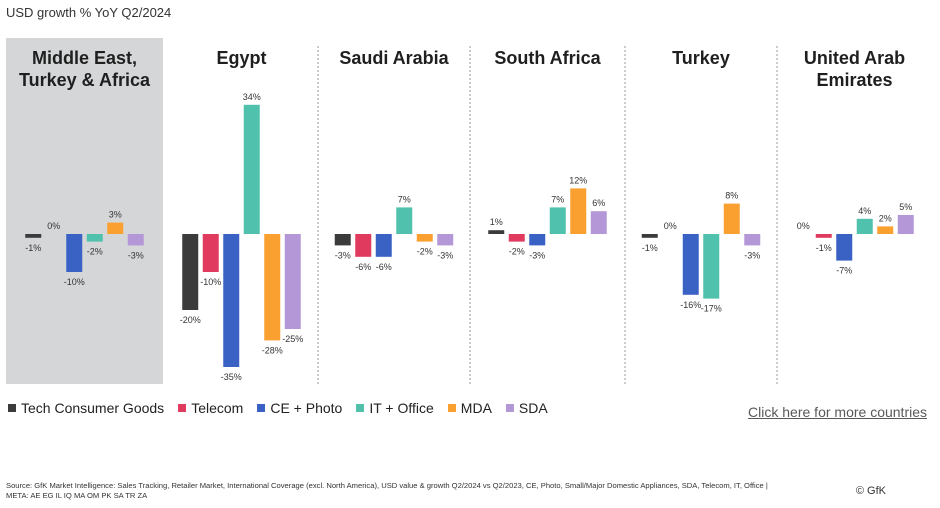 Image resolution: width=940 pixels, height=508 pixels. Describe the element at coordinates (401, 408) in the screenshot. I see `legend-label: IT + Office` at that location.